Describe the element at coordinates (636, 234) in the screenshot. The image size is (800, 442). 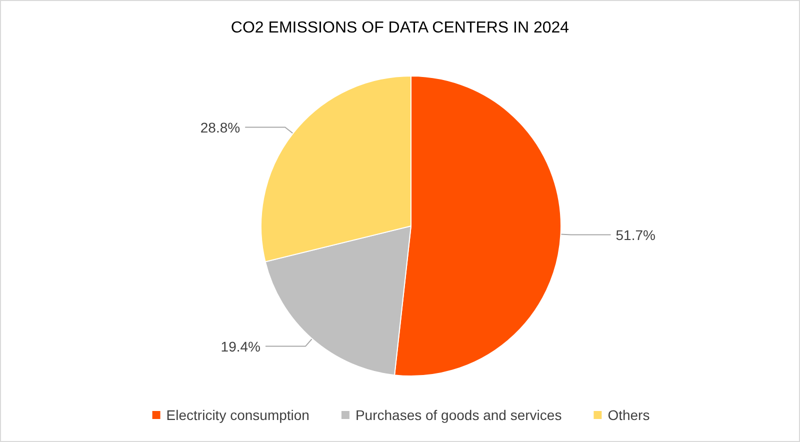
I see `data-label: 51.7%` at that location.